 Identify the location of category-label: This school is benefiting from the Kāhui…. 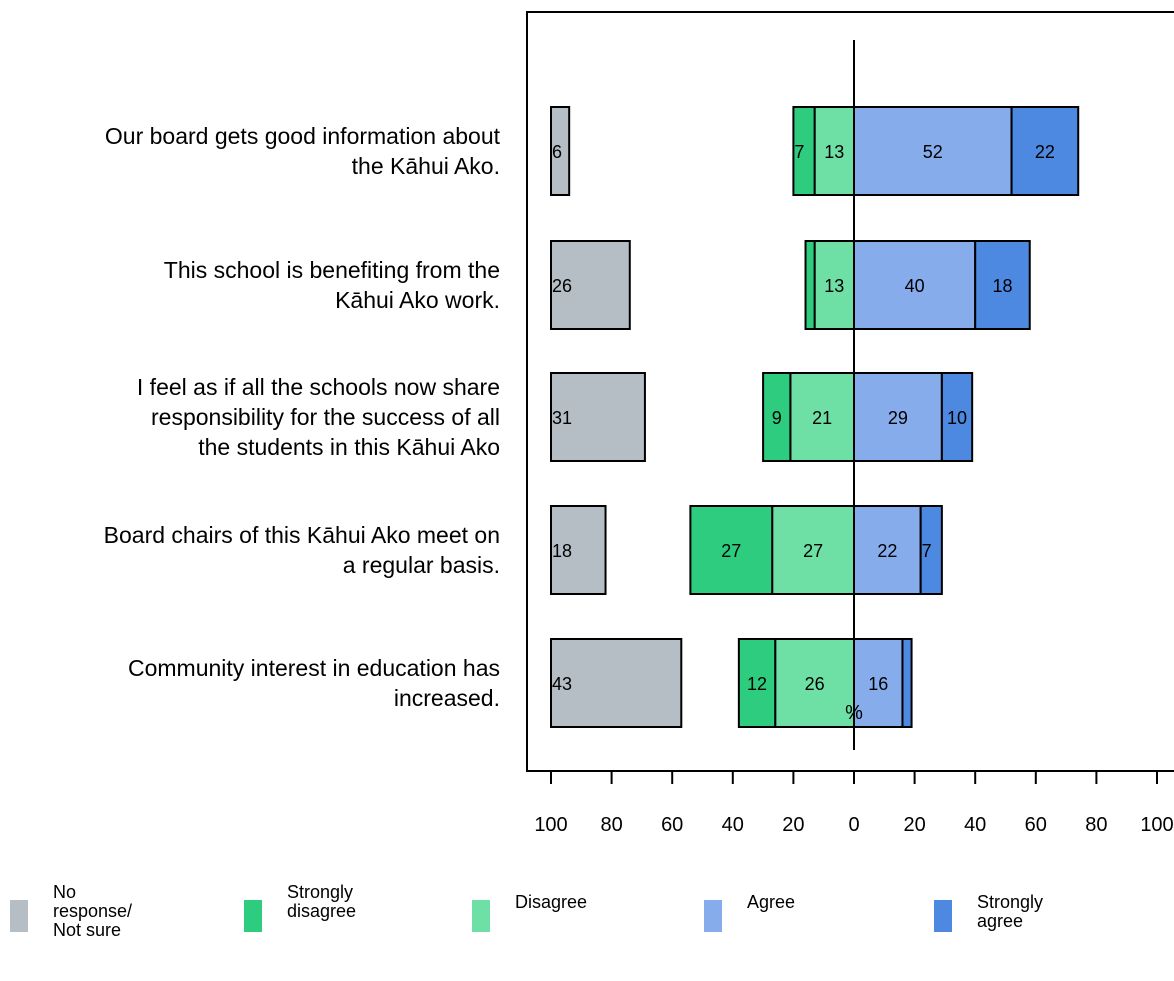
(331, 285).